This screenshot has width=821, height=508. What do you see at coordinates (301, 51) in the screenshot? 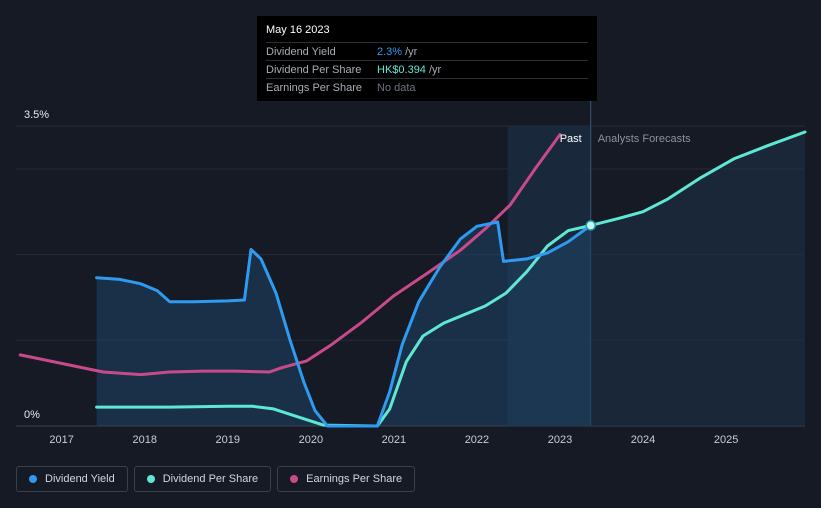
I see `tooltip-label: Dividend Yield` at bounding box center [301, 51].